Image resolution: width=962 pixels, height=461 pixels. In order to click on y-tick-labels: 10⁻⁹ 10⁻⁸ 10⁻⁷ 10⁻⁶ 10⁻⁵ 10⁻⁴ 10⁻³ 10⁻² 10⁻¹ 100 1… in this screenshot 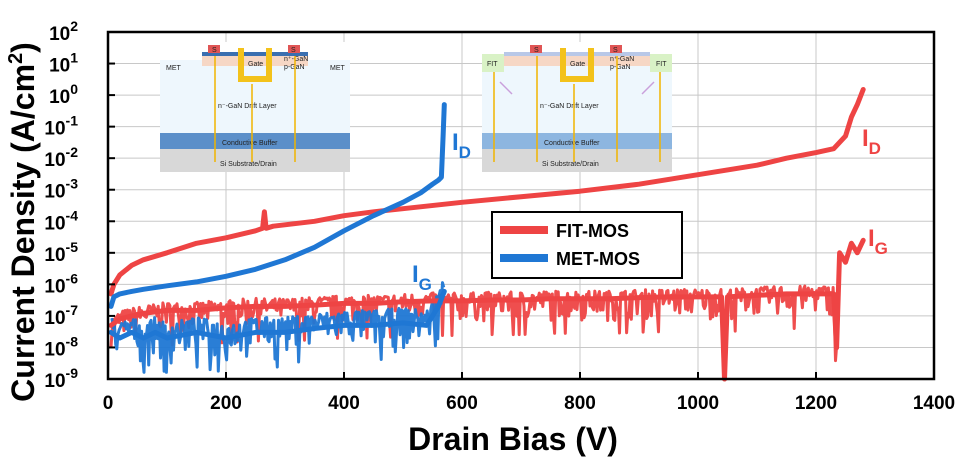, I will do `click(61, 205)`.